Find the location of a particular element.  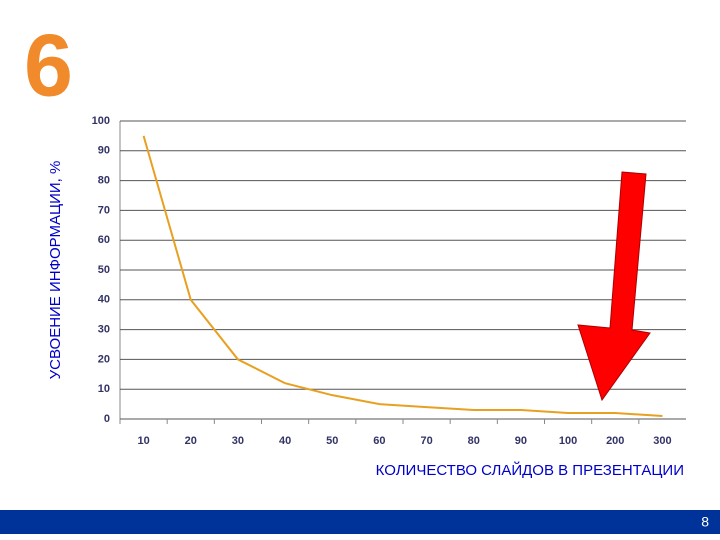

x-tick-label: 300 is located at coordinates (662, 441).